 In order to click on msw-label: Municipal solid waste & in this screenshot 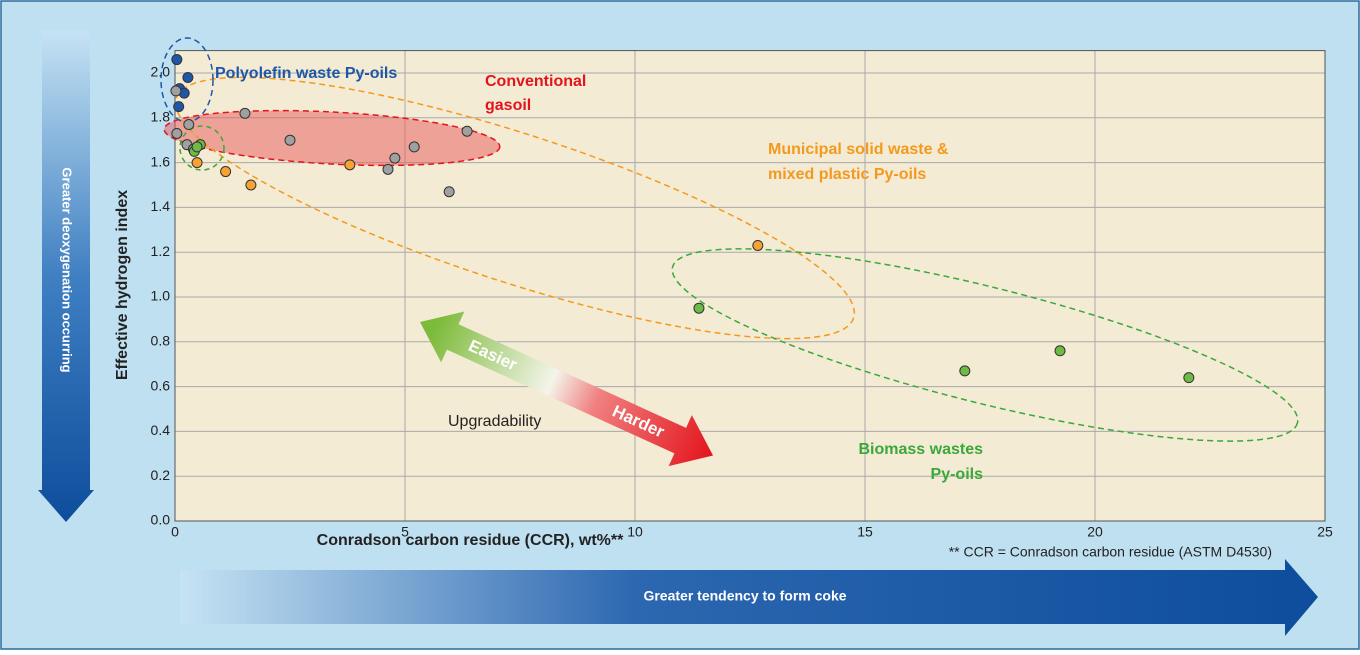, I will do `click(858, 149)`.